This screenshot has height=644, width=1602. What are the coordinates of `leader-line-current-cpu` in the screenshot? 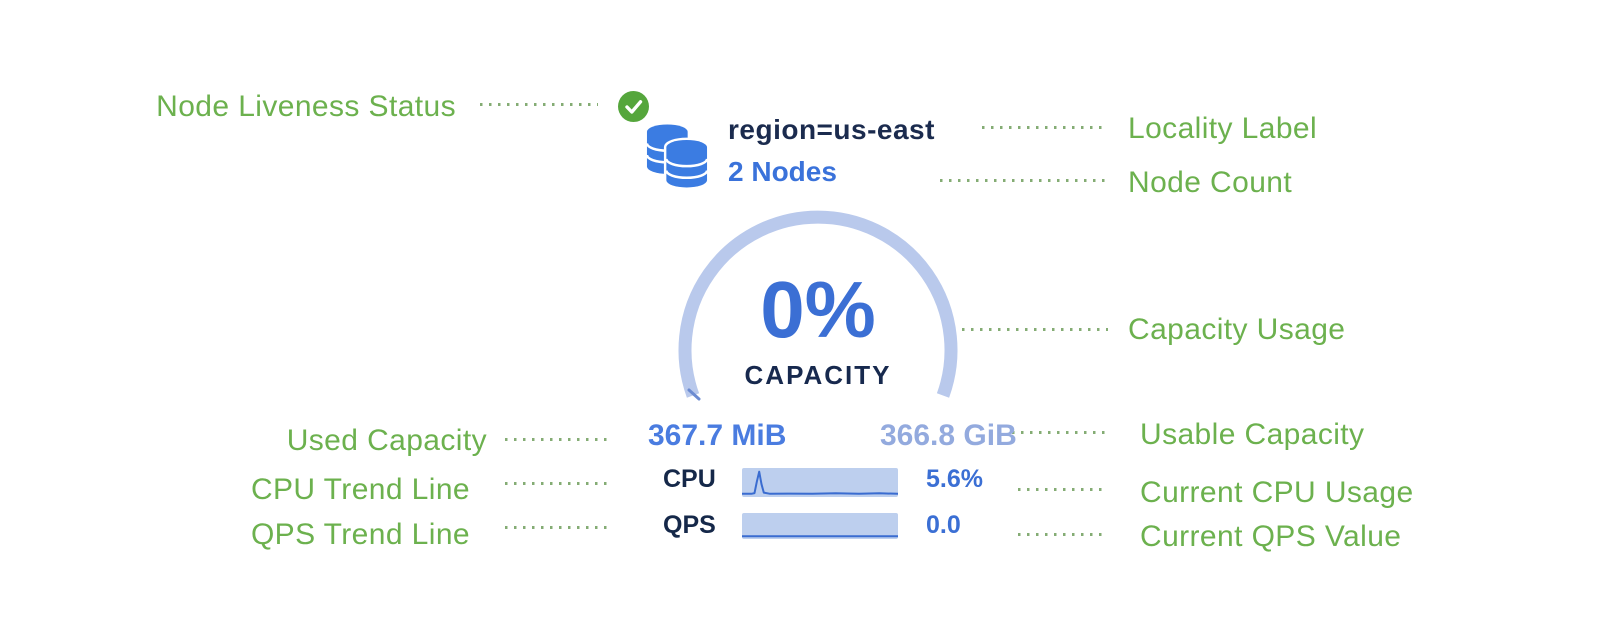 It's located at (1062, 489).